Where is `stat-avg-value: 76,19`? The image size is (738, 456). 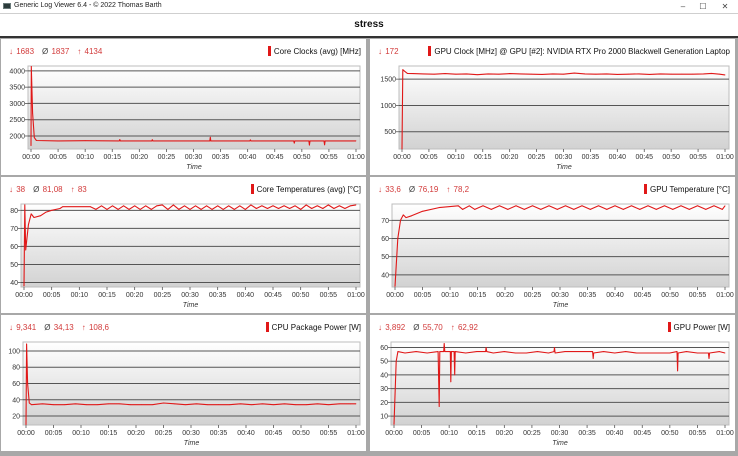 stat-avg-value: 76,19 is located at coordinates (428, 189).